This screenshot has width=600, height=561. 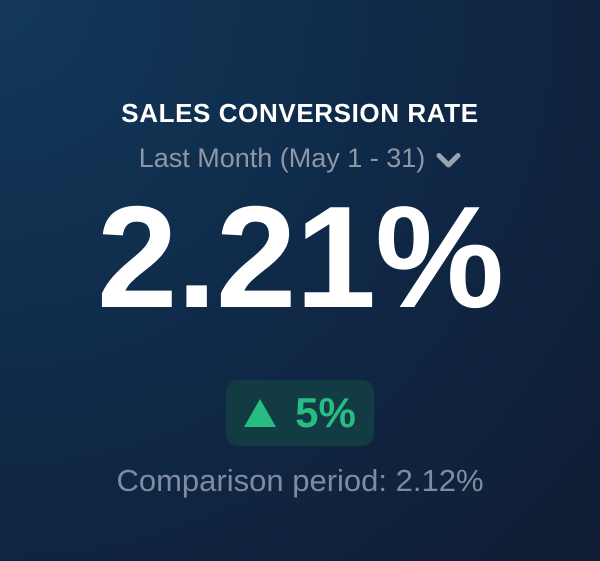 What do you see at coordinates (282, 157) in the screenshot?
I see `period-label: Last Month (May 1 - 31)` at bounding box center [282, 157].